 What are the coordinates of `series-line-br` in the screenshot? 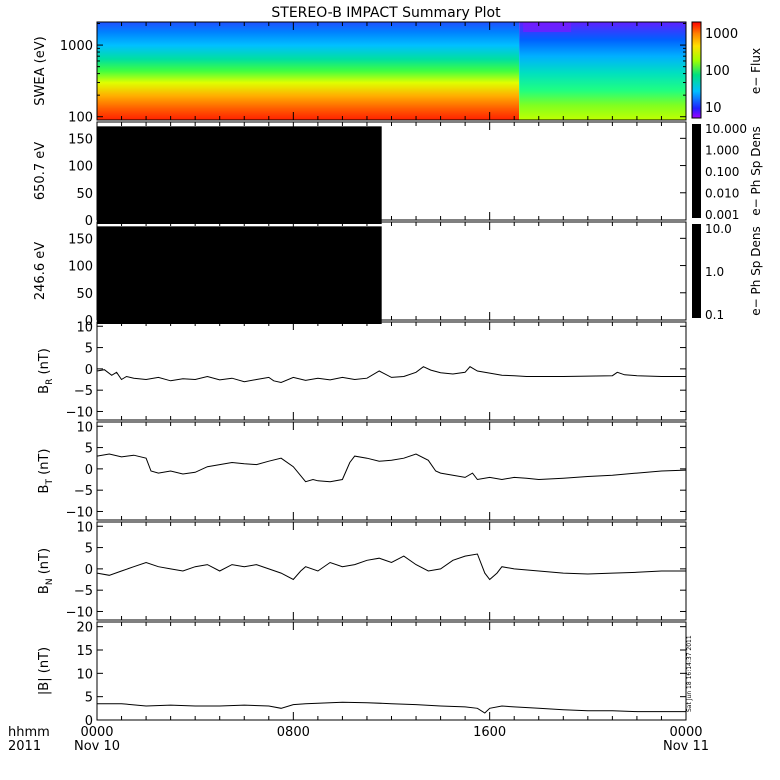 It's located at (391, 375).